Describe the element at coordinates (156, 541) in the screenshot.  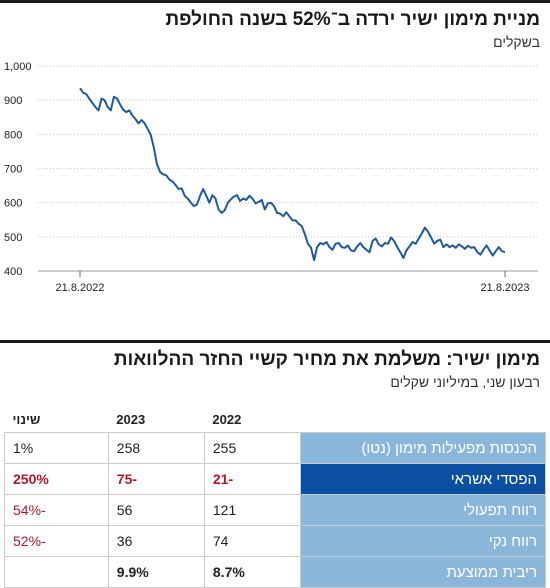
I see `cell-2023: 36` at that location.